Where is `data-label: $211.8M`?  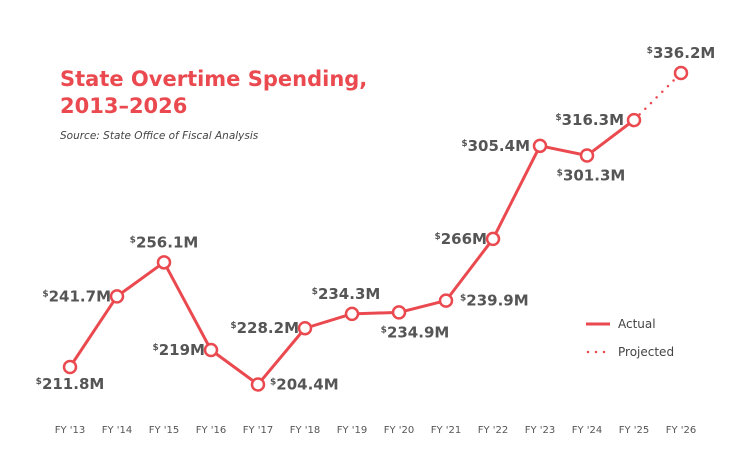 data-label: $211.8M is located at coordinates (70, 384).